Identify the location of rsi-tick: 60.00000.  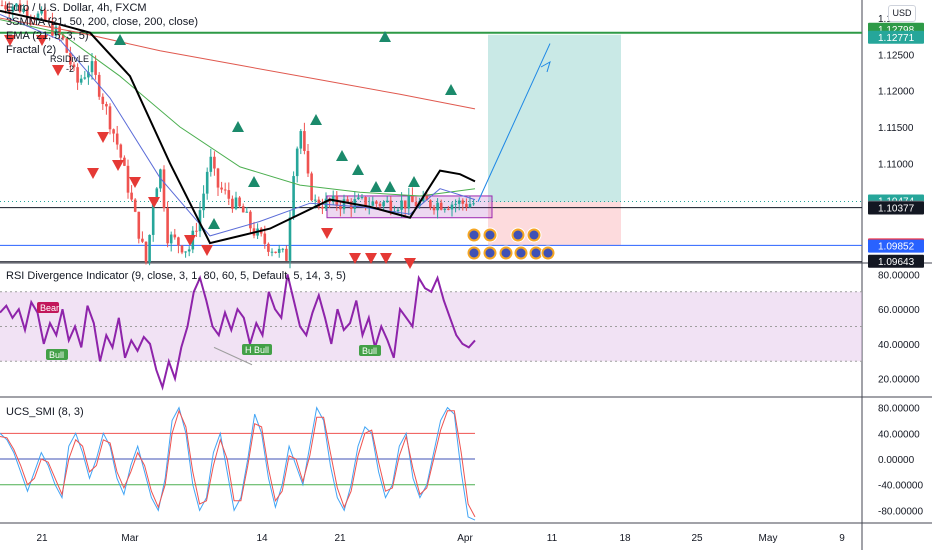
(899, 310).